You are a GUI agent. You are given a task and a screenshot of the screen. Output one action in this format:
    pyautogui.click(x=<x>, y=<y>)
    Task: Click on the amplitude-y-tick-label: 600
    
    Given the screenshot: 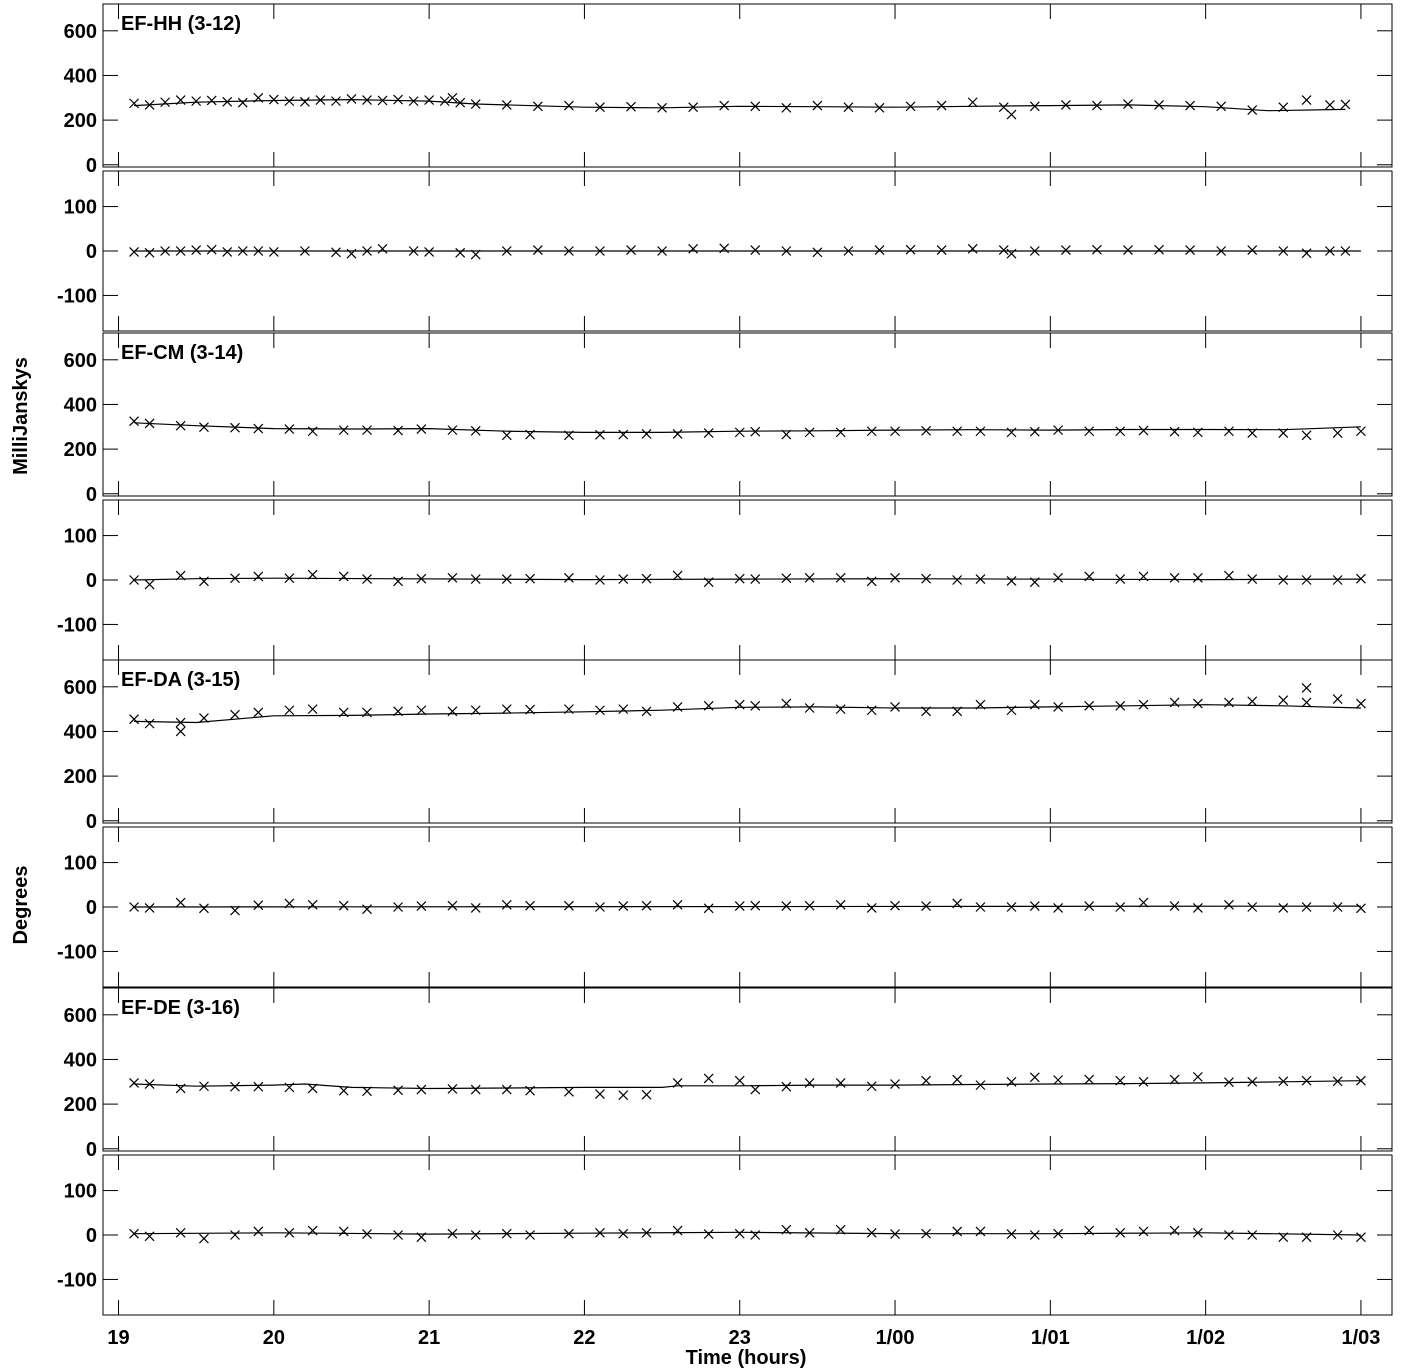 What is the action you would take?
    pyautogui.click(x=80, y=361)
    